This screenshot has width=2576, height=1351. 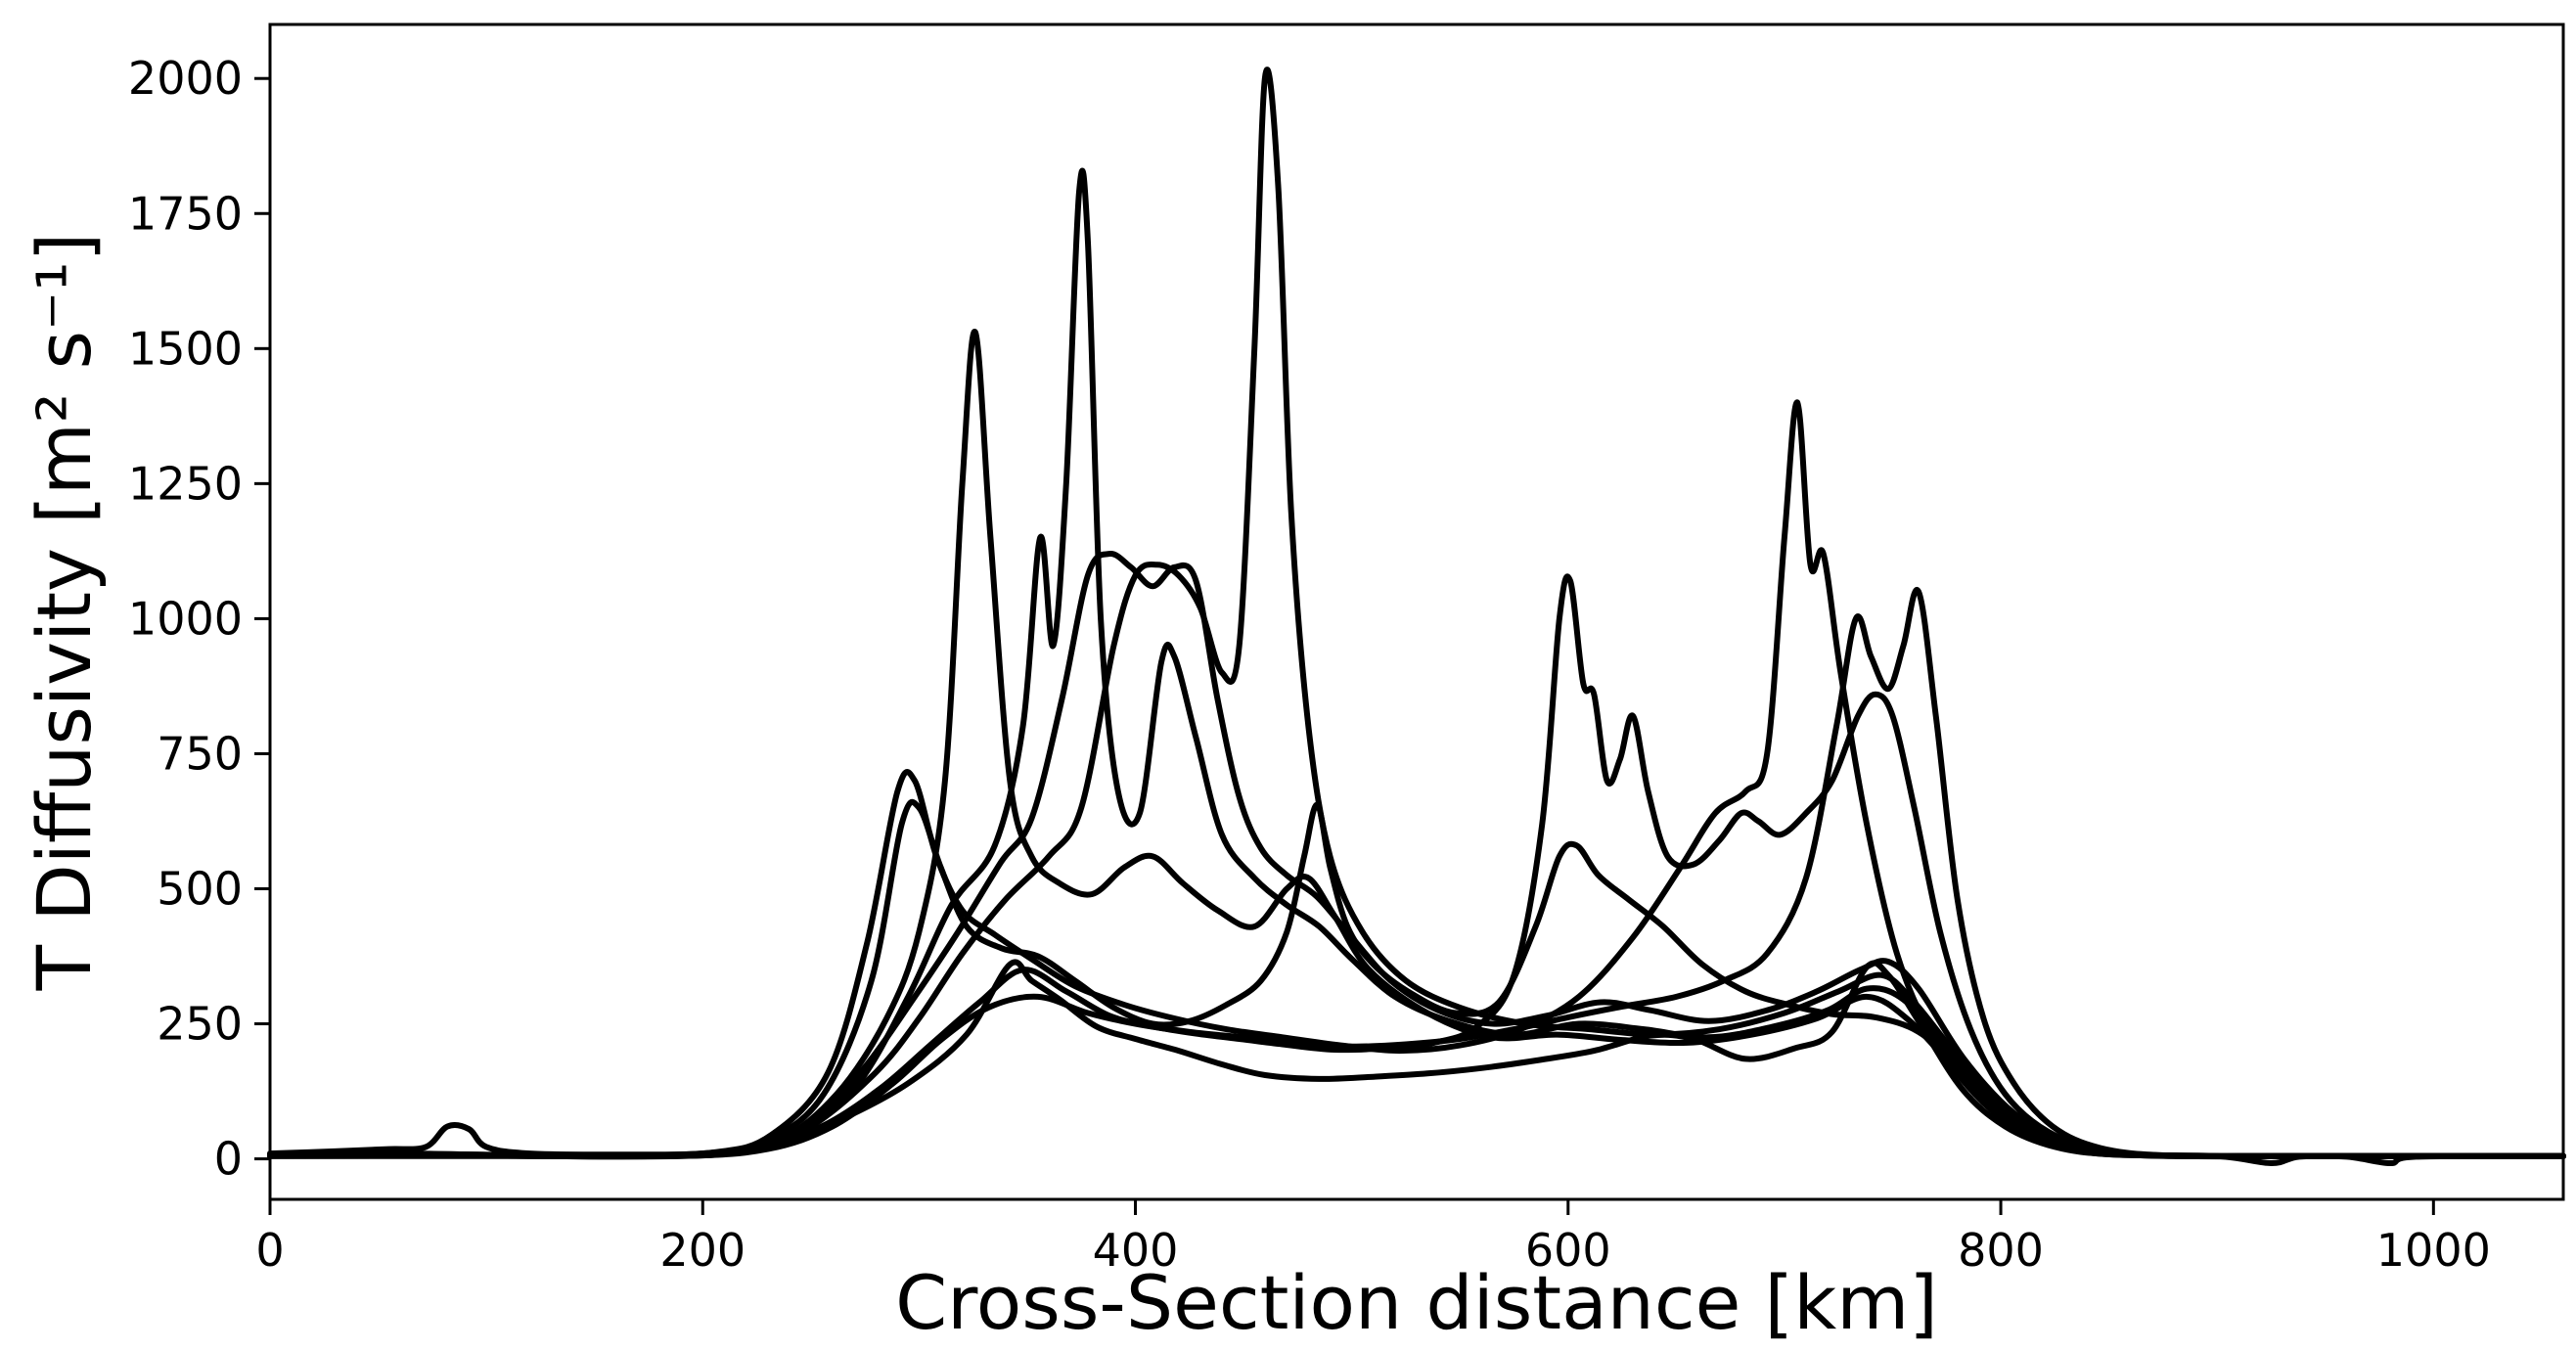 I want to click on x-axis-label: Cross-Section distance [km], so click(x=1416, y=1302).